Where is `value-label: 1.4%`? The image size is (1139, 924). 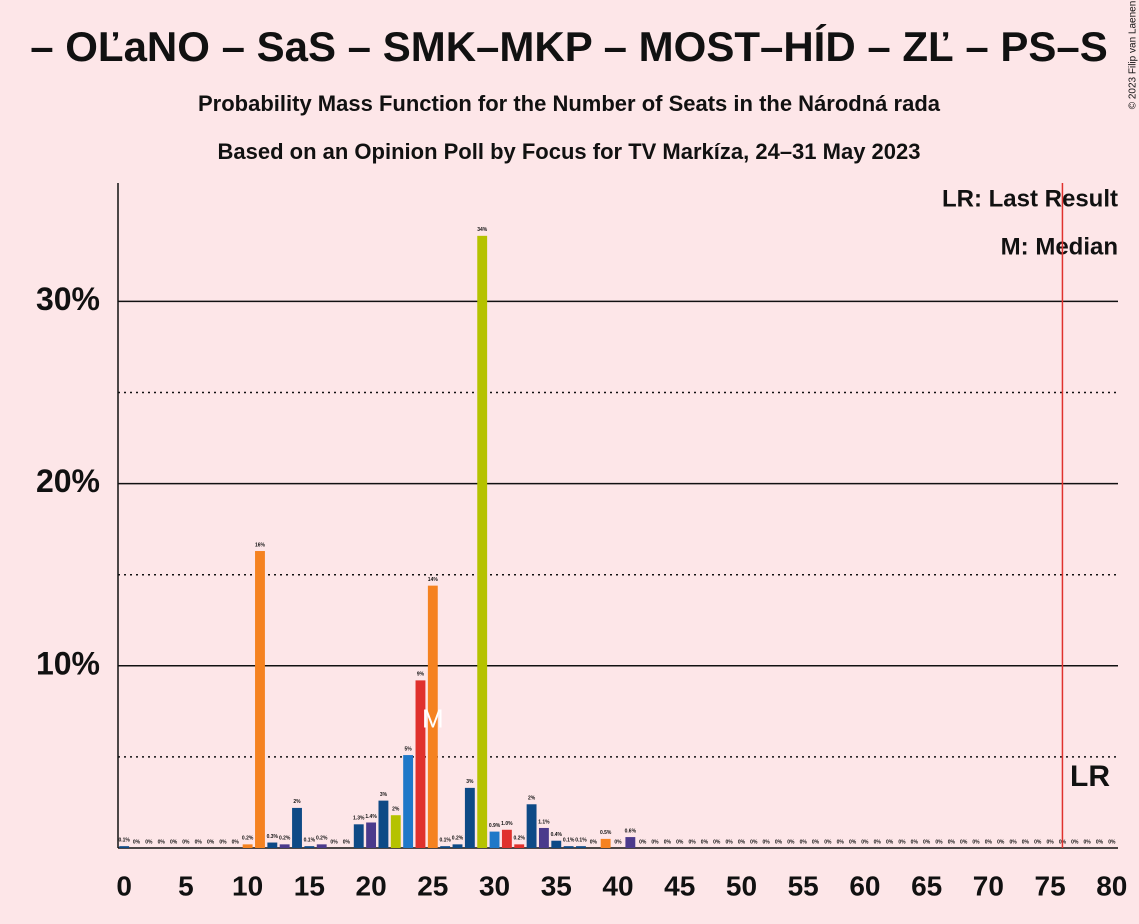
value-label: 1.4% is located at coordinates (371, 817).